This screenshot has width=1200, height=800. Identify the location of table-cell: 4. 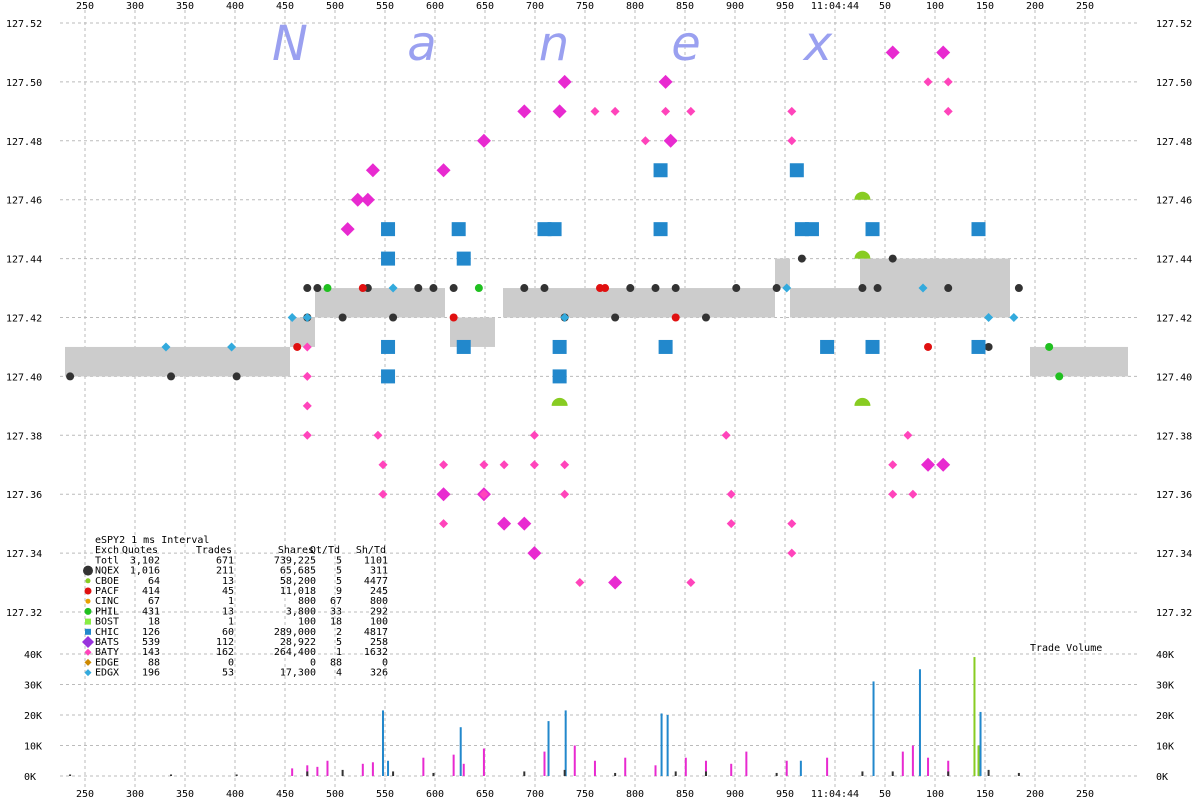
(339, 673).